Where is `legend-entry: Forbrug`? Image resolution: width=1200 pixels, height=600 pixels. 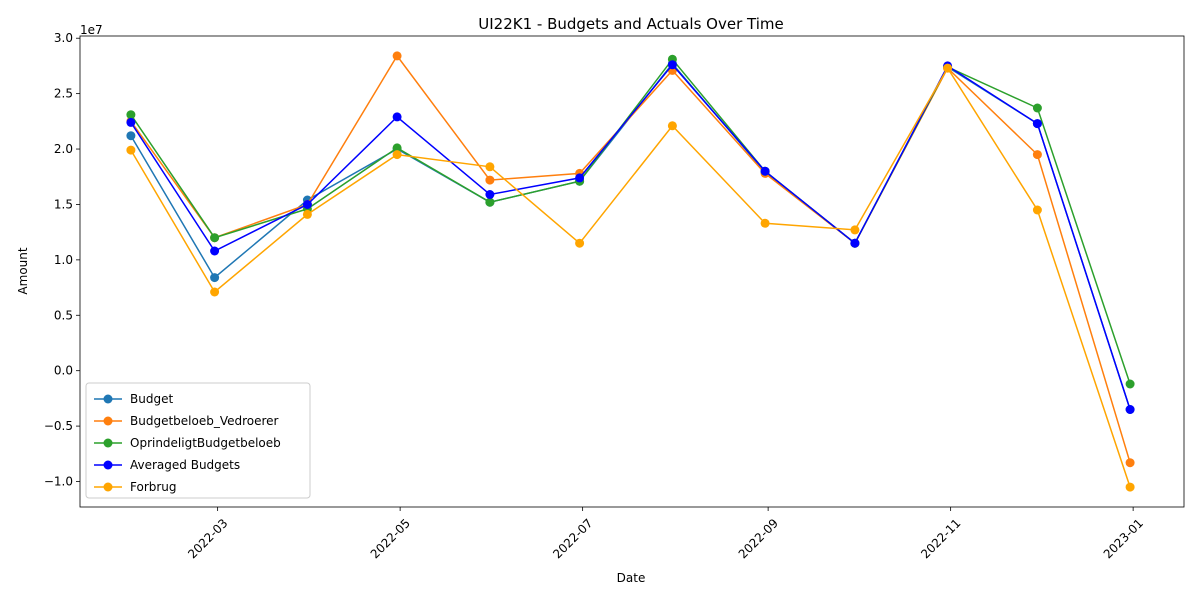
legend-entry: Forbrug is located at coordinates (135, 487).